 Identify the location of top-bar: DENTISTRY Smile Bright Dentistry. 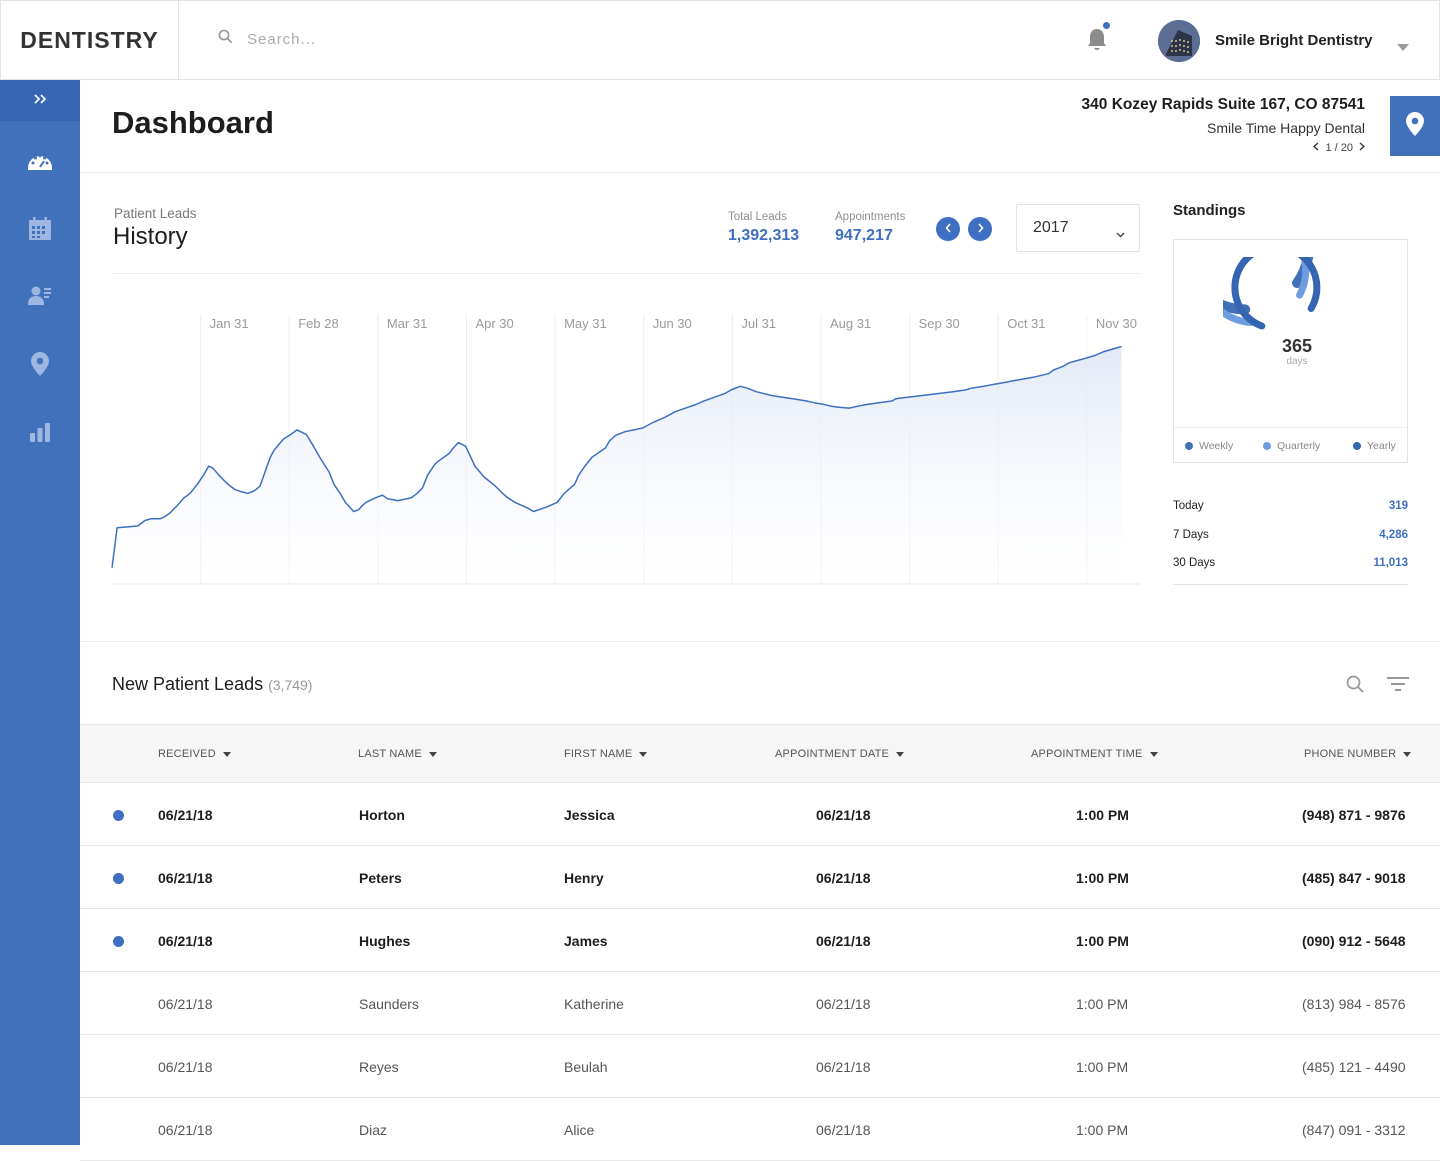
(720, 40).